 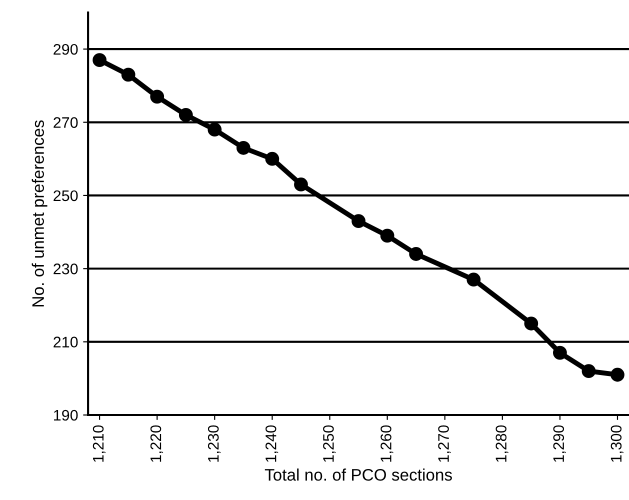 I want to click on x-tick-label: 1,210, so click(x=99, y=443).